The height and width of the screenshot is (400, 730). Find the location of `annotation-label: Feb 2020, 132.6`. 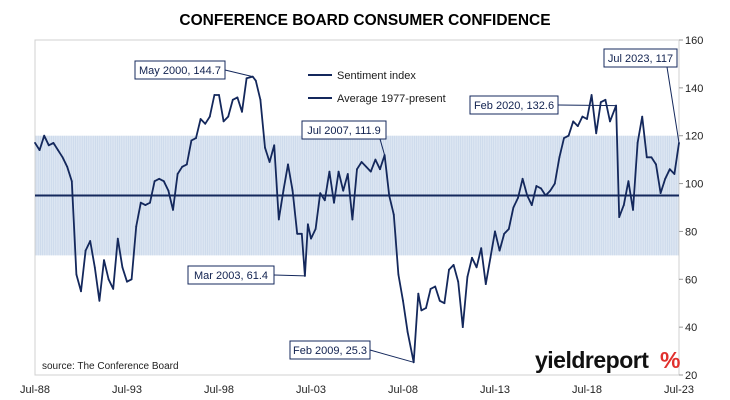

annotation-label: Feb 2020, 132.6 is located at coordinates (514, 106).